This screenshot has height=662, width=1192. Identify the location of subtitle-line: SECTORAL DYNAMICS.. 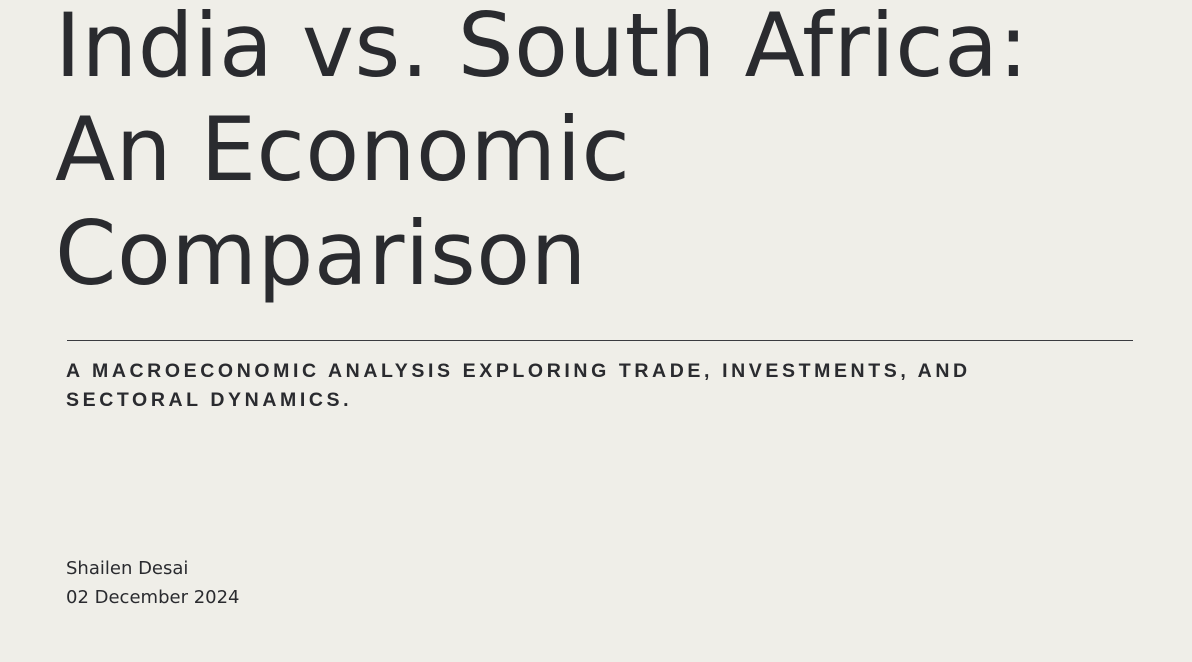
(209, 400).